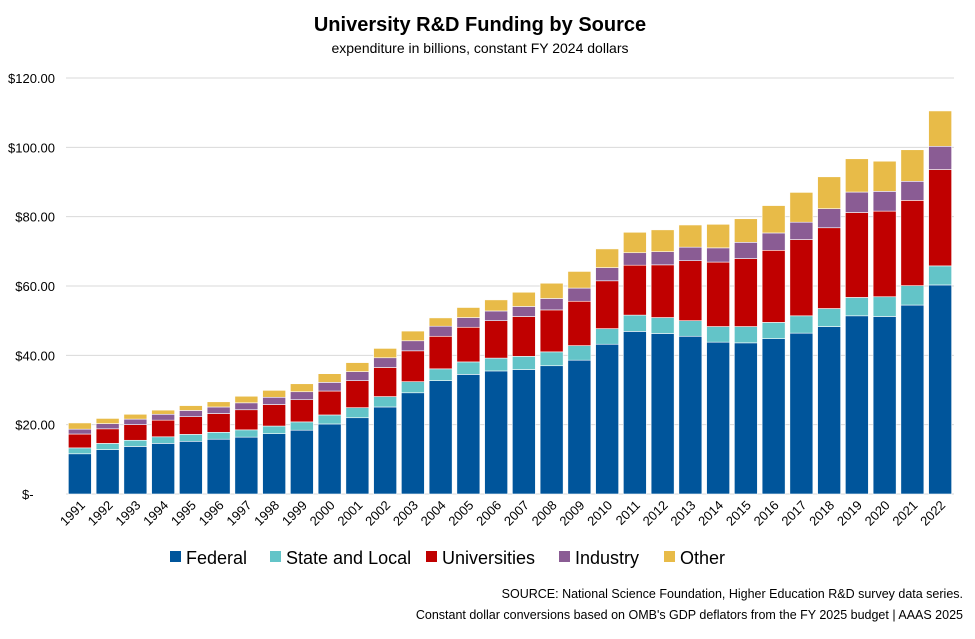  Describe the element at coordinates (710, 513) in the screenshot. I see `x-tick-label: 2014` at that location.